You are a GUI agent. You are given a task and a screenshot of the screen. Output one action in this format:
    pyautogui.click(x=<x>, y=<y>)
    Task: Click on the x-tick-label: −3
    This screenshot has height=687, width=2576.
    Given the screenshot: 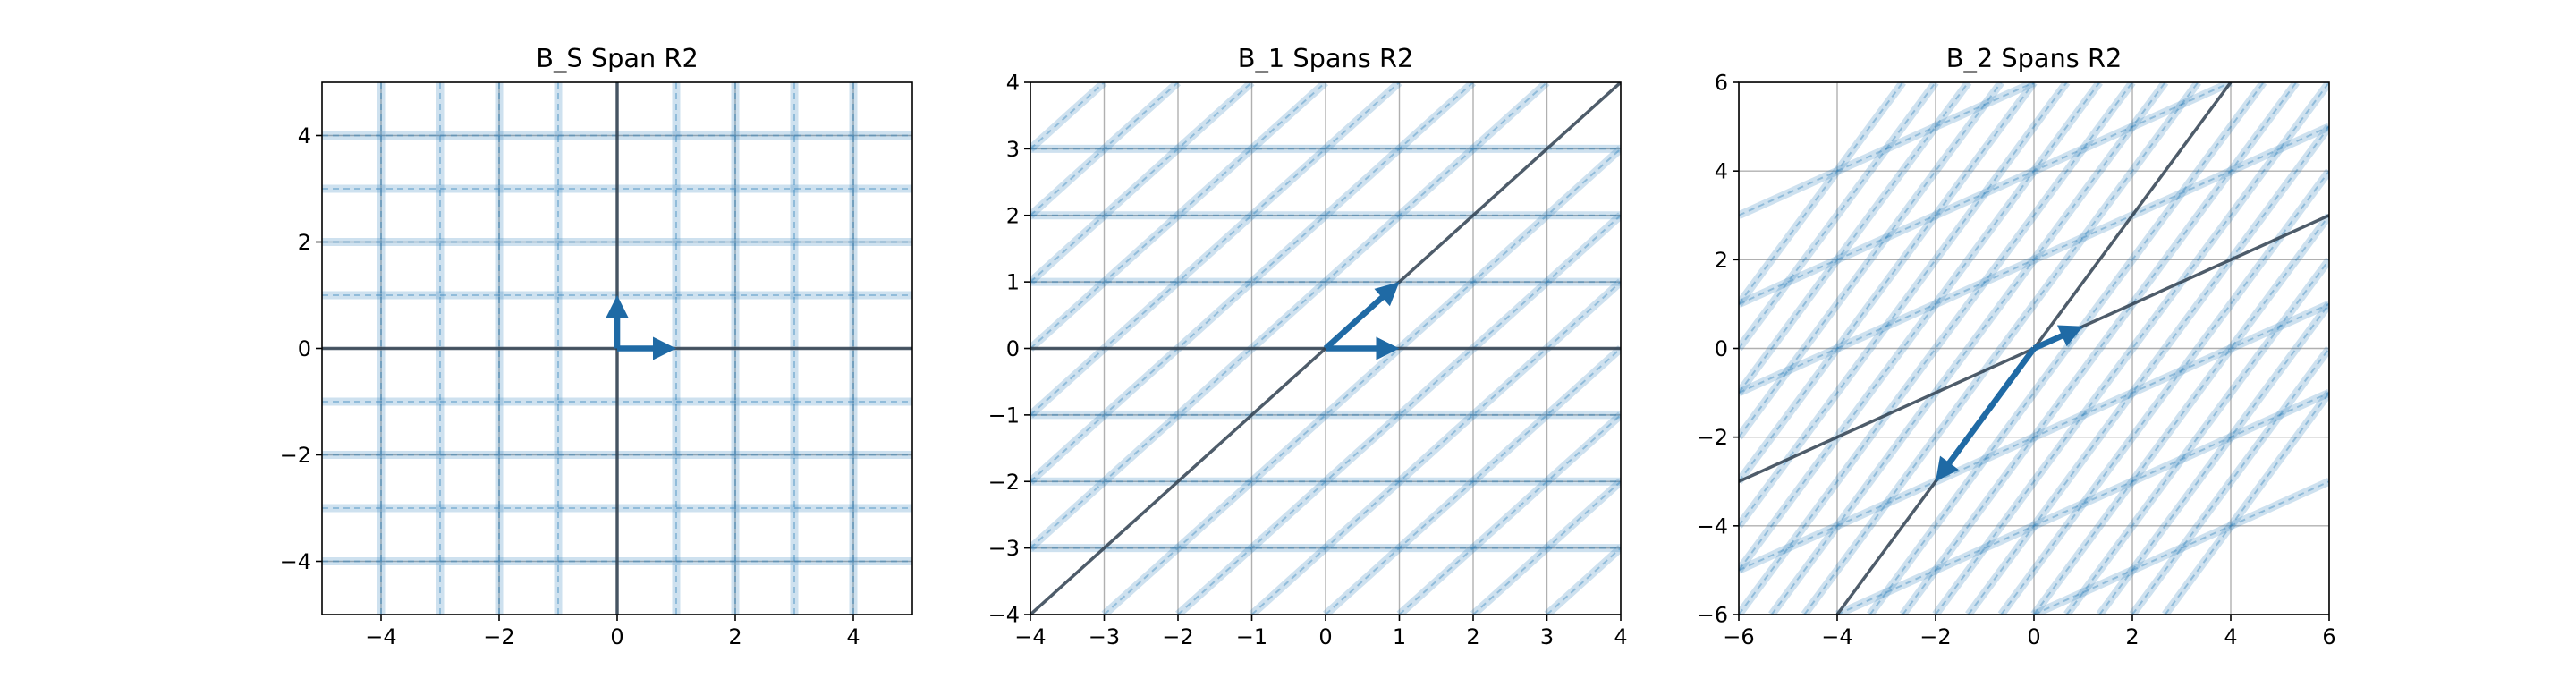 What is the action you would take?
    pyautogui.click(x=1104, y=636)
    